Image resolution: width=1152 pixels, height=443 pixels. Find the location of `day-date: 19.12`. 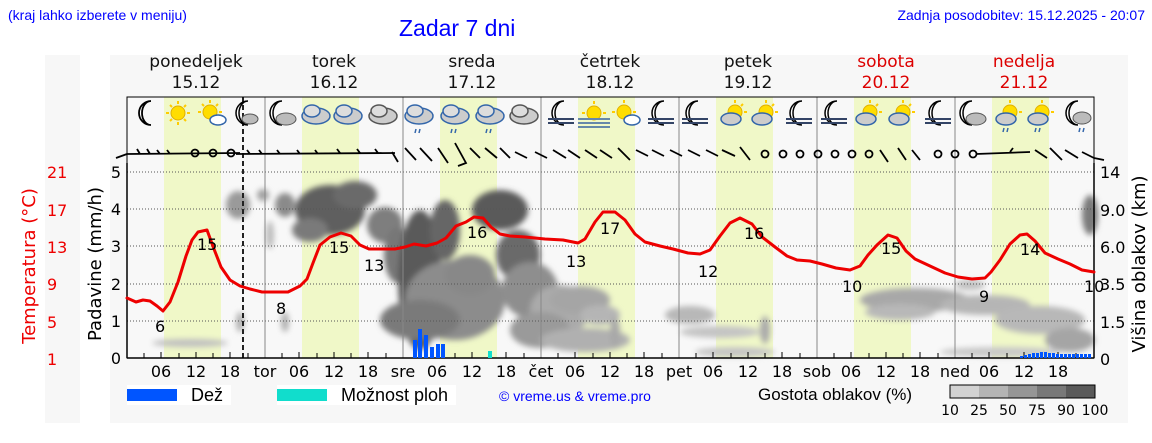

day-date: 19.12 is located at coordinates (748, 83).